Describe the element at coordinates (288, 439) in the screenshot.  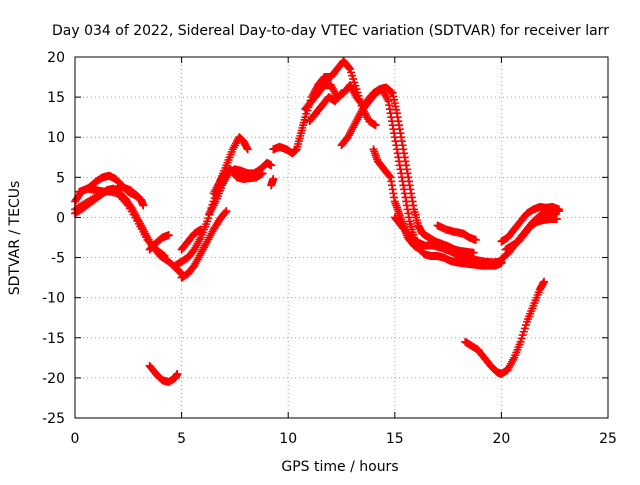
I see `x-tick-label: 10` at that location.